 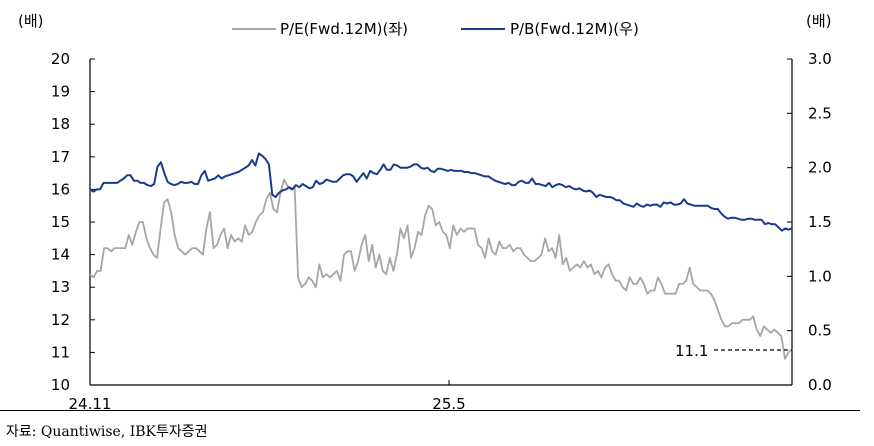 I want to click on left-axis: 10 11 12 13 14 15 16 17 18 19 20, so click(x=73, y=222).